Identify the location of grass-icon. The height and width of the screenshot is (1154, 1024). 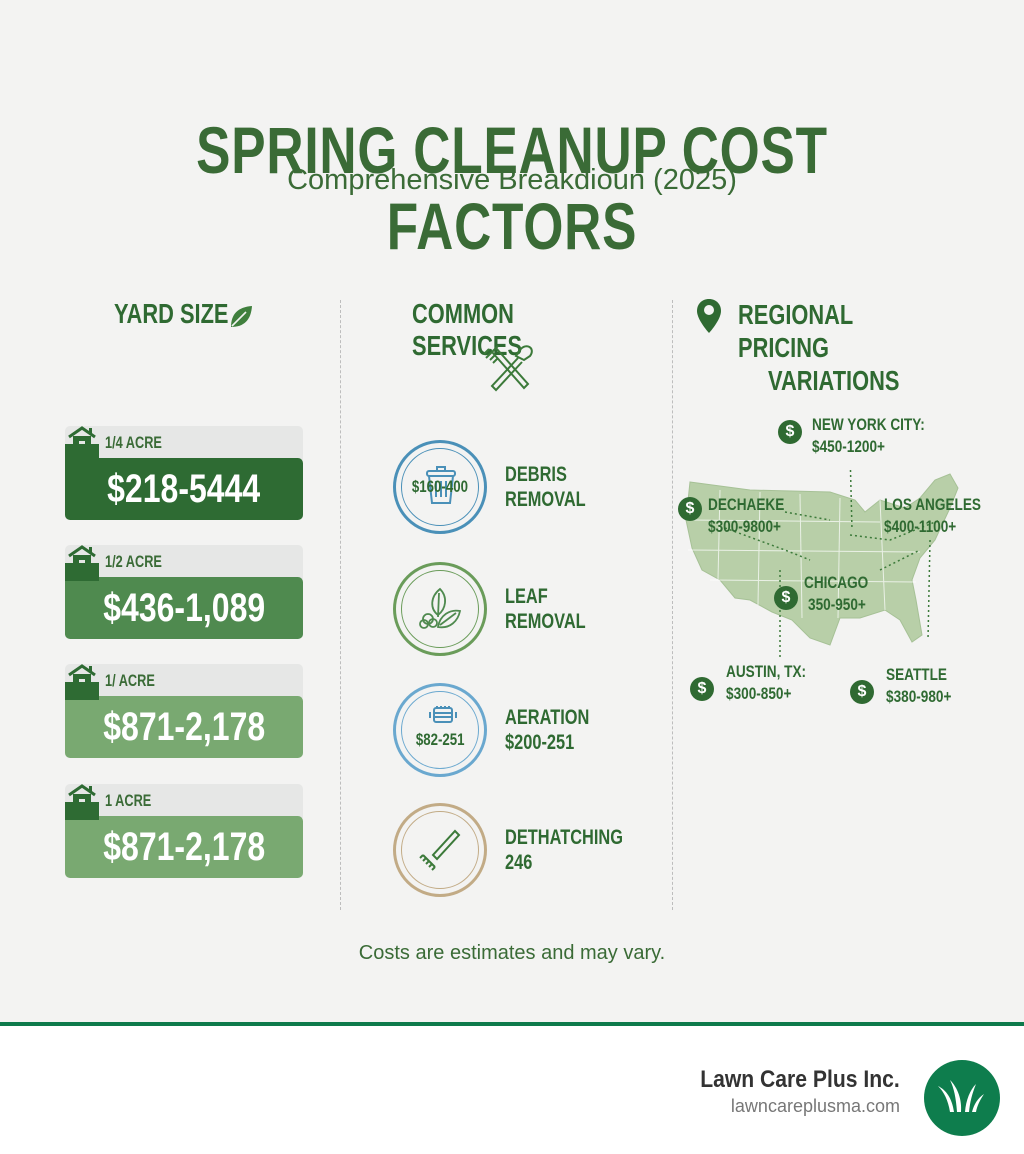
(961, 1096).